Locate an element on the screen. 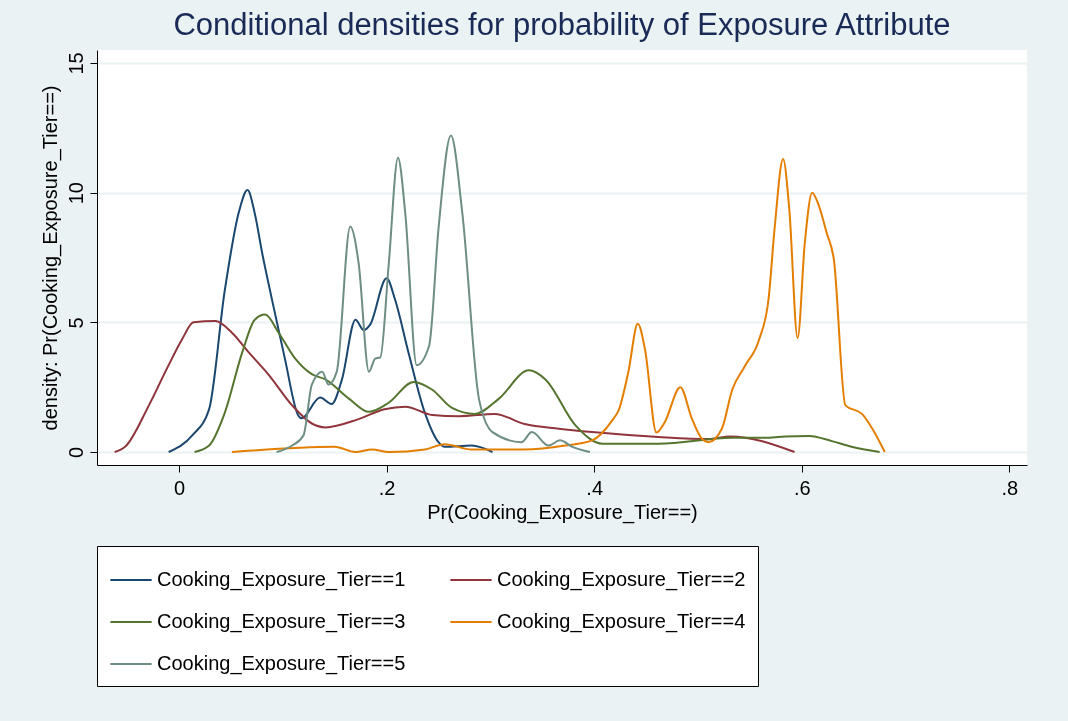 The height and width of the screenshot is (721, 1068). legend-label: Cooking_Exposure_Tier==2 is located at coordinates (621, 579).